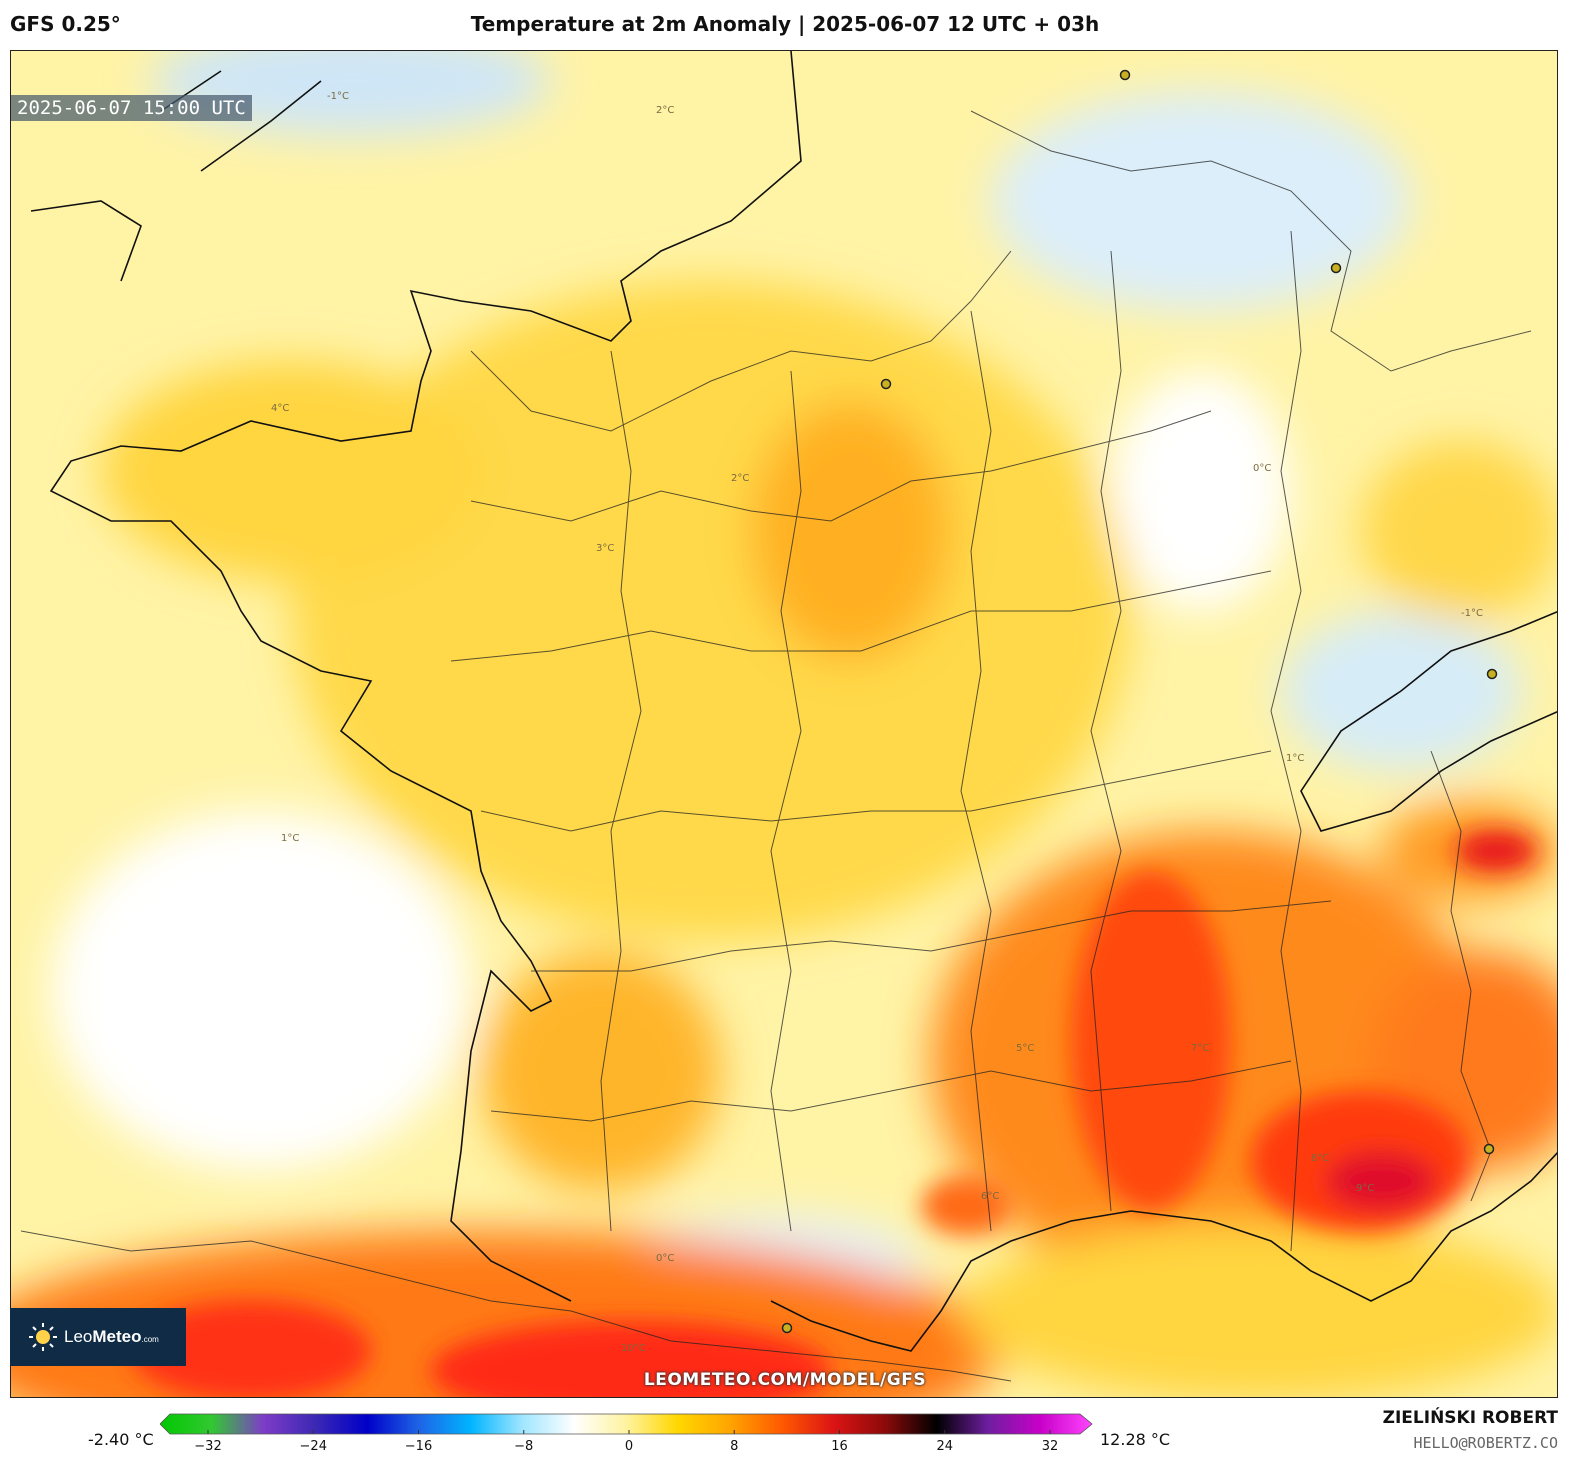 Image resolution: width=1570 pixels, height=1459 pixels. What do you see at coordinates (1470, 1418) in the screenshot?
I see `author-name: ZIELIŃSKI ROBERT` at bounding box center [1470, 1418].